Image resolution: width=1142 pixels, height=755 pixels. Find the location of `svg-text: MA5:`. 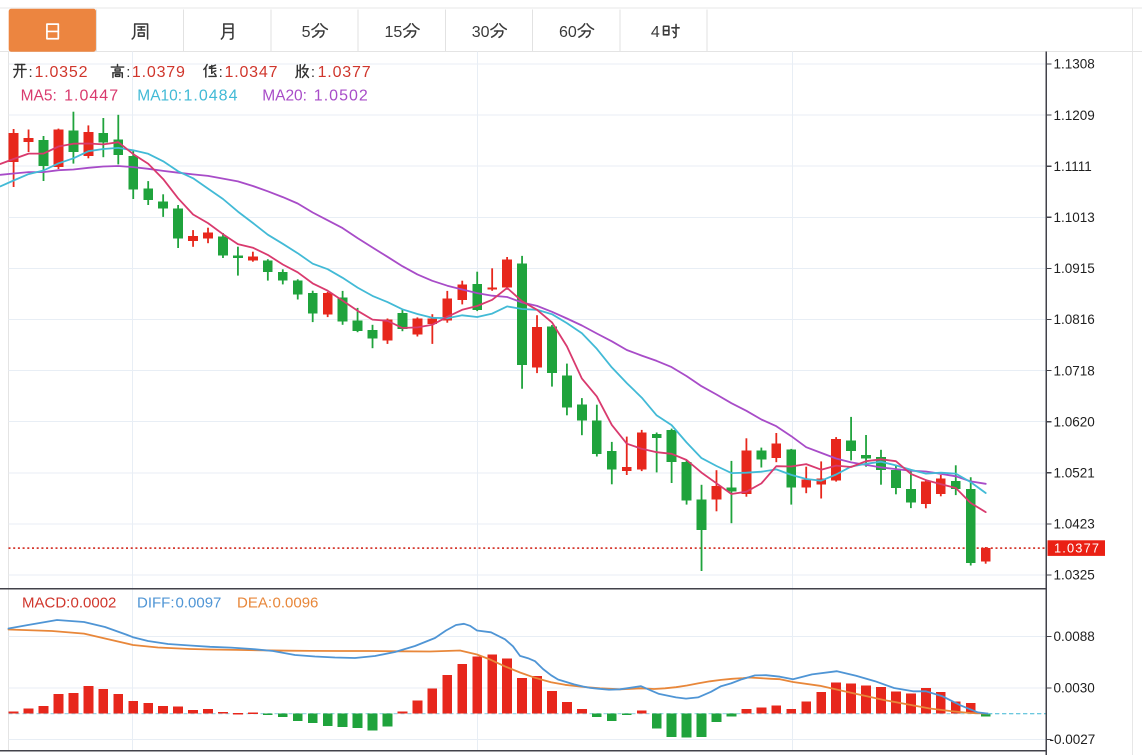

svg-text: MA5: is located at coordinates (39, 96).